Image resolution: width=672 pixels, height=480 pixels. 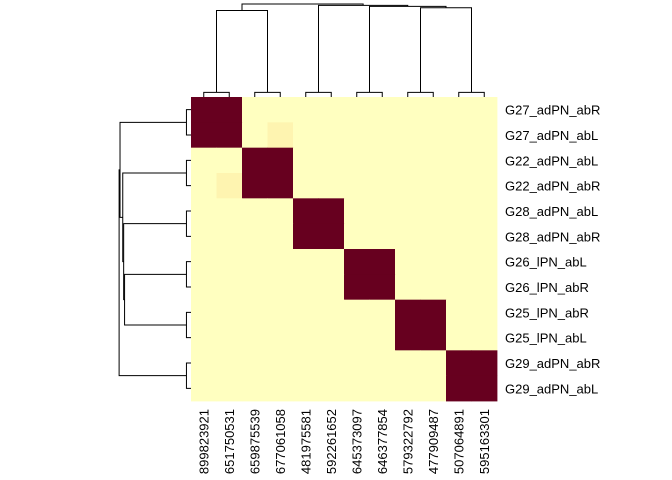 What do you see at coordinates (407, 441) in the screenshot?
I see `column-label: 579322792` at bounding box center [407, 441].